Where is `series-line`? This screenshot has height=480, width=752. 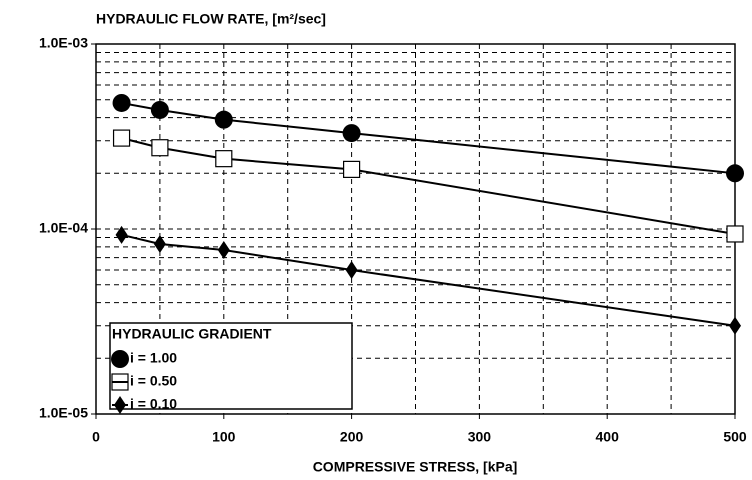 series-line is located at coordinates (428, 138).